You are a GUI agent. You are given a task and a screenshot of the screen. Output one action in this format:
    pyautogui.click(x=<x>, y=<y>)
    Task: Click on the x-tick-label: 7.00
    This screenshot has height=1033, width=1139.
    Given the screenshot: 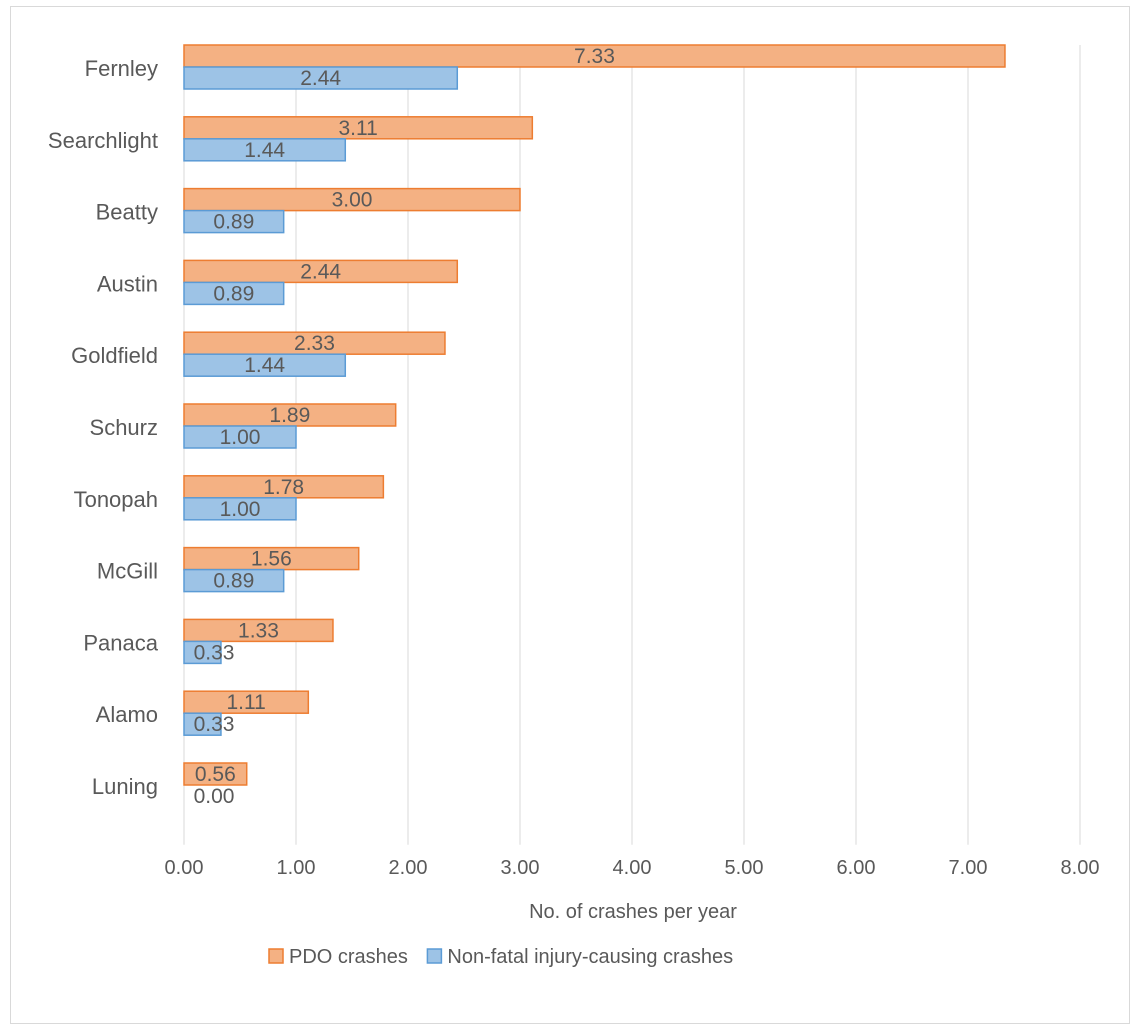 What is the action you would take?
    pyautogui.click(x=968, y=868)
    